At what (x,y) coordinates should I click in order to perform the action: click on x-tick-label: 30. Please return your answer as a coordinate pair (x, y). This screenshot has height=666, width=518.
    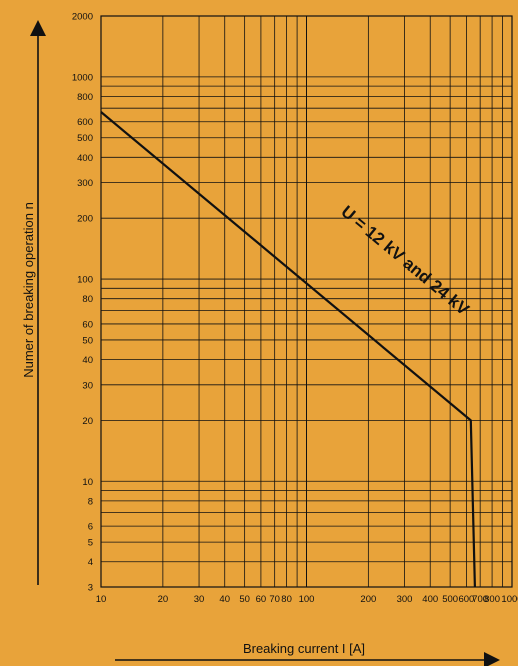
    Looking at the image, I should click on (199, 599).